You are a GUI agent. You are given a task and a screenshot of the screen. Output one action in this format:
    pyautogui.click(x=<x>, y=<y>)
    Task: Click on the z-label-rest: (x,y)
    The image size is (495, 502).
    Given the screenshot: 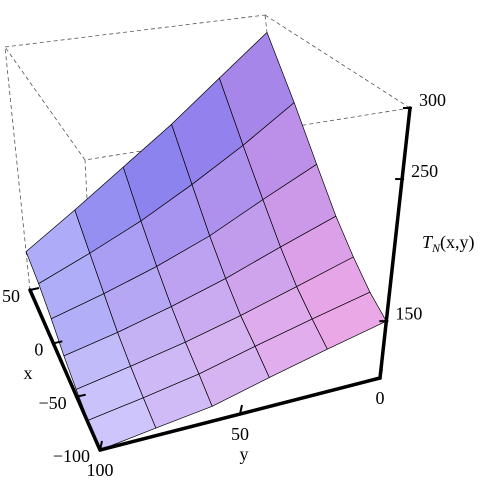 What is the action you would take?
    pyautogui.click(x=457, y=242)
    